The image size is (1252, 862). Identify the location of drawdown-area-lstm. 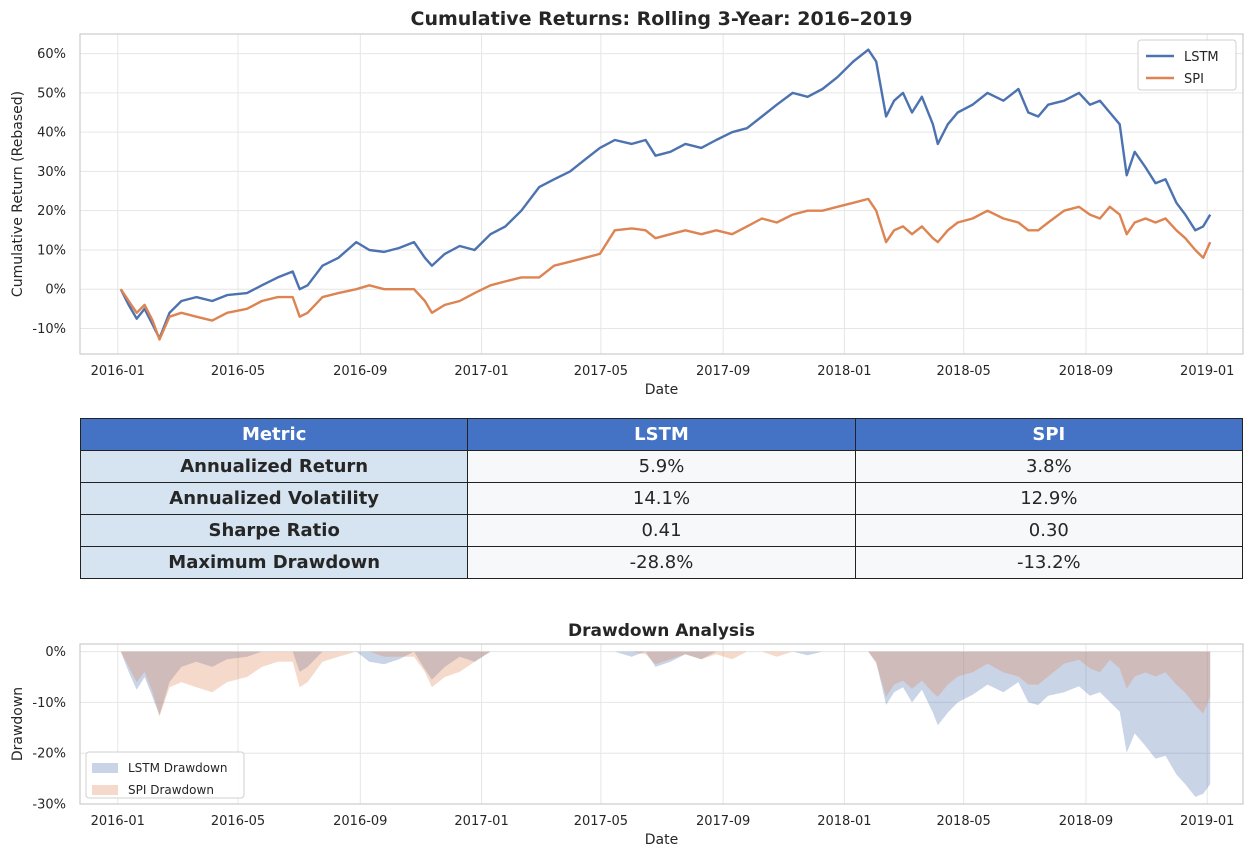
(665, 724).